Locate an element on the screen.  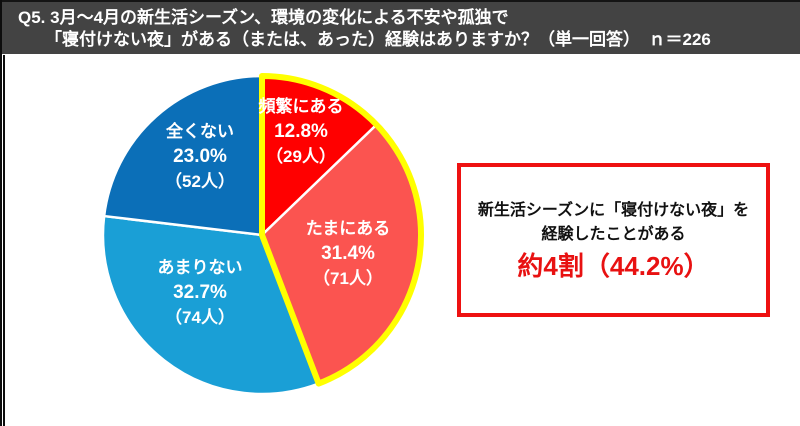
left-frame-line-outer is located at coordinates (1, 213).